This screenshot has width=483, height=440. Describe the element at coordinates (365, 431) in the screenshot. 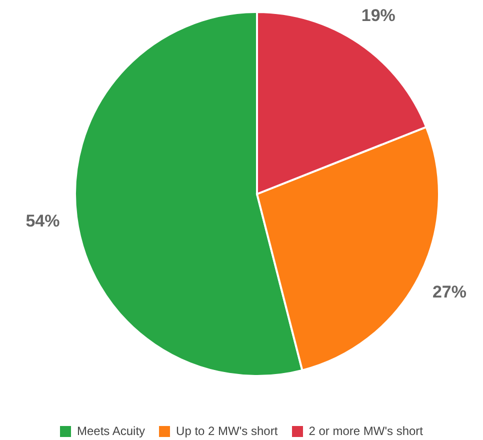

I see `legend-label: 2 or more MW's short` at that location.